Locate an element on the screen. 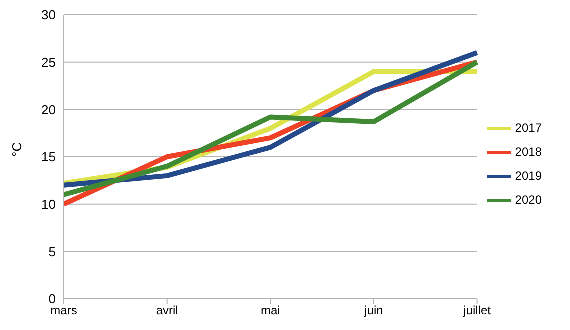  y-tick-label: 30 is located at coordinates (49, 15).